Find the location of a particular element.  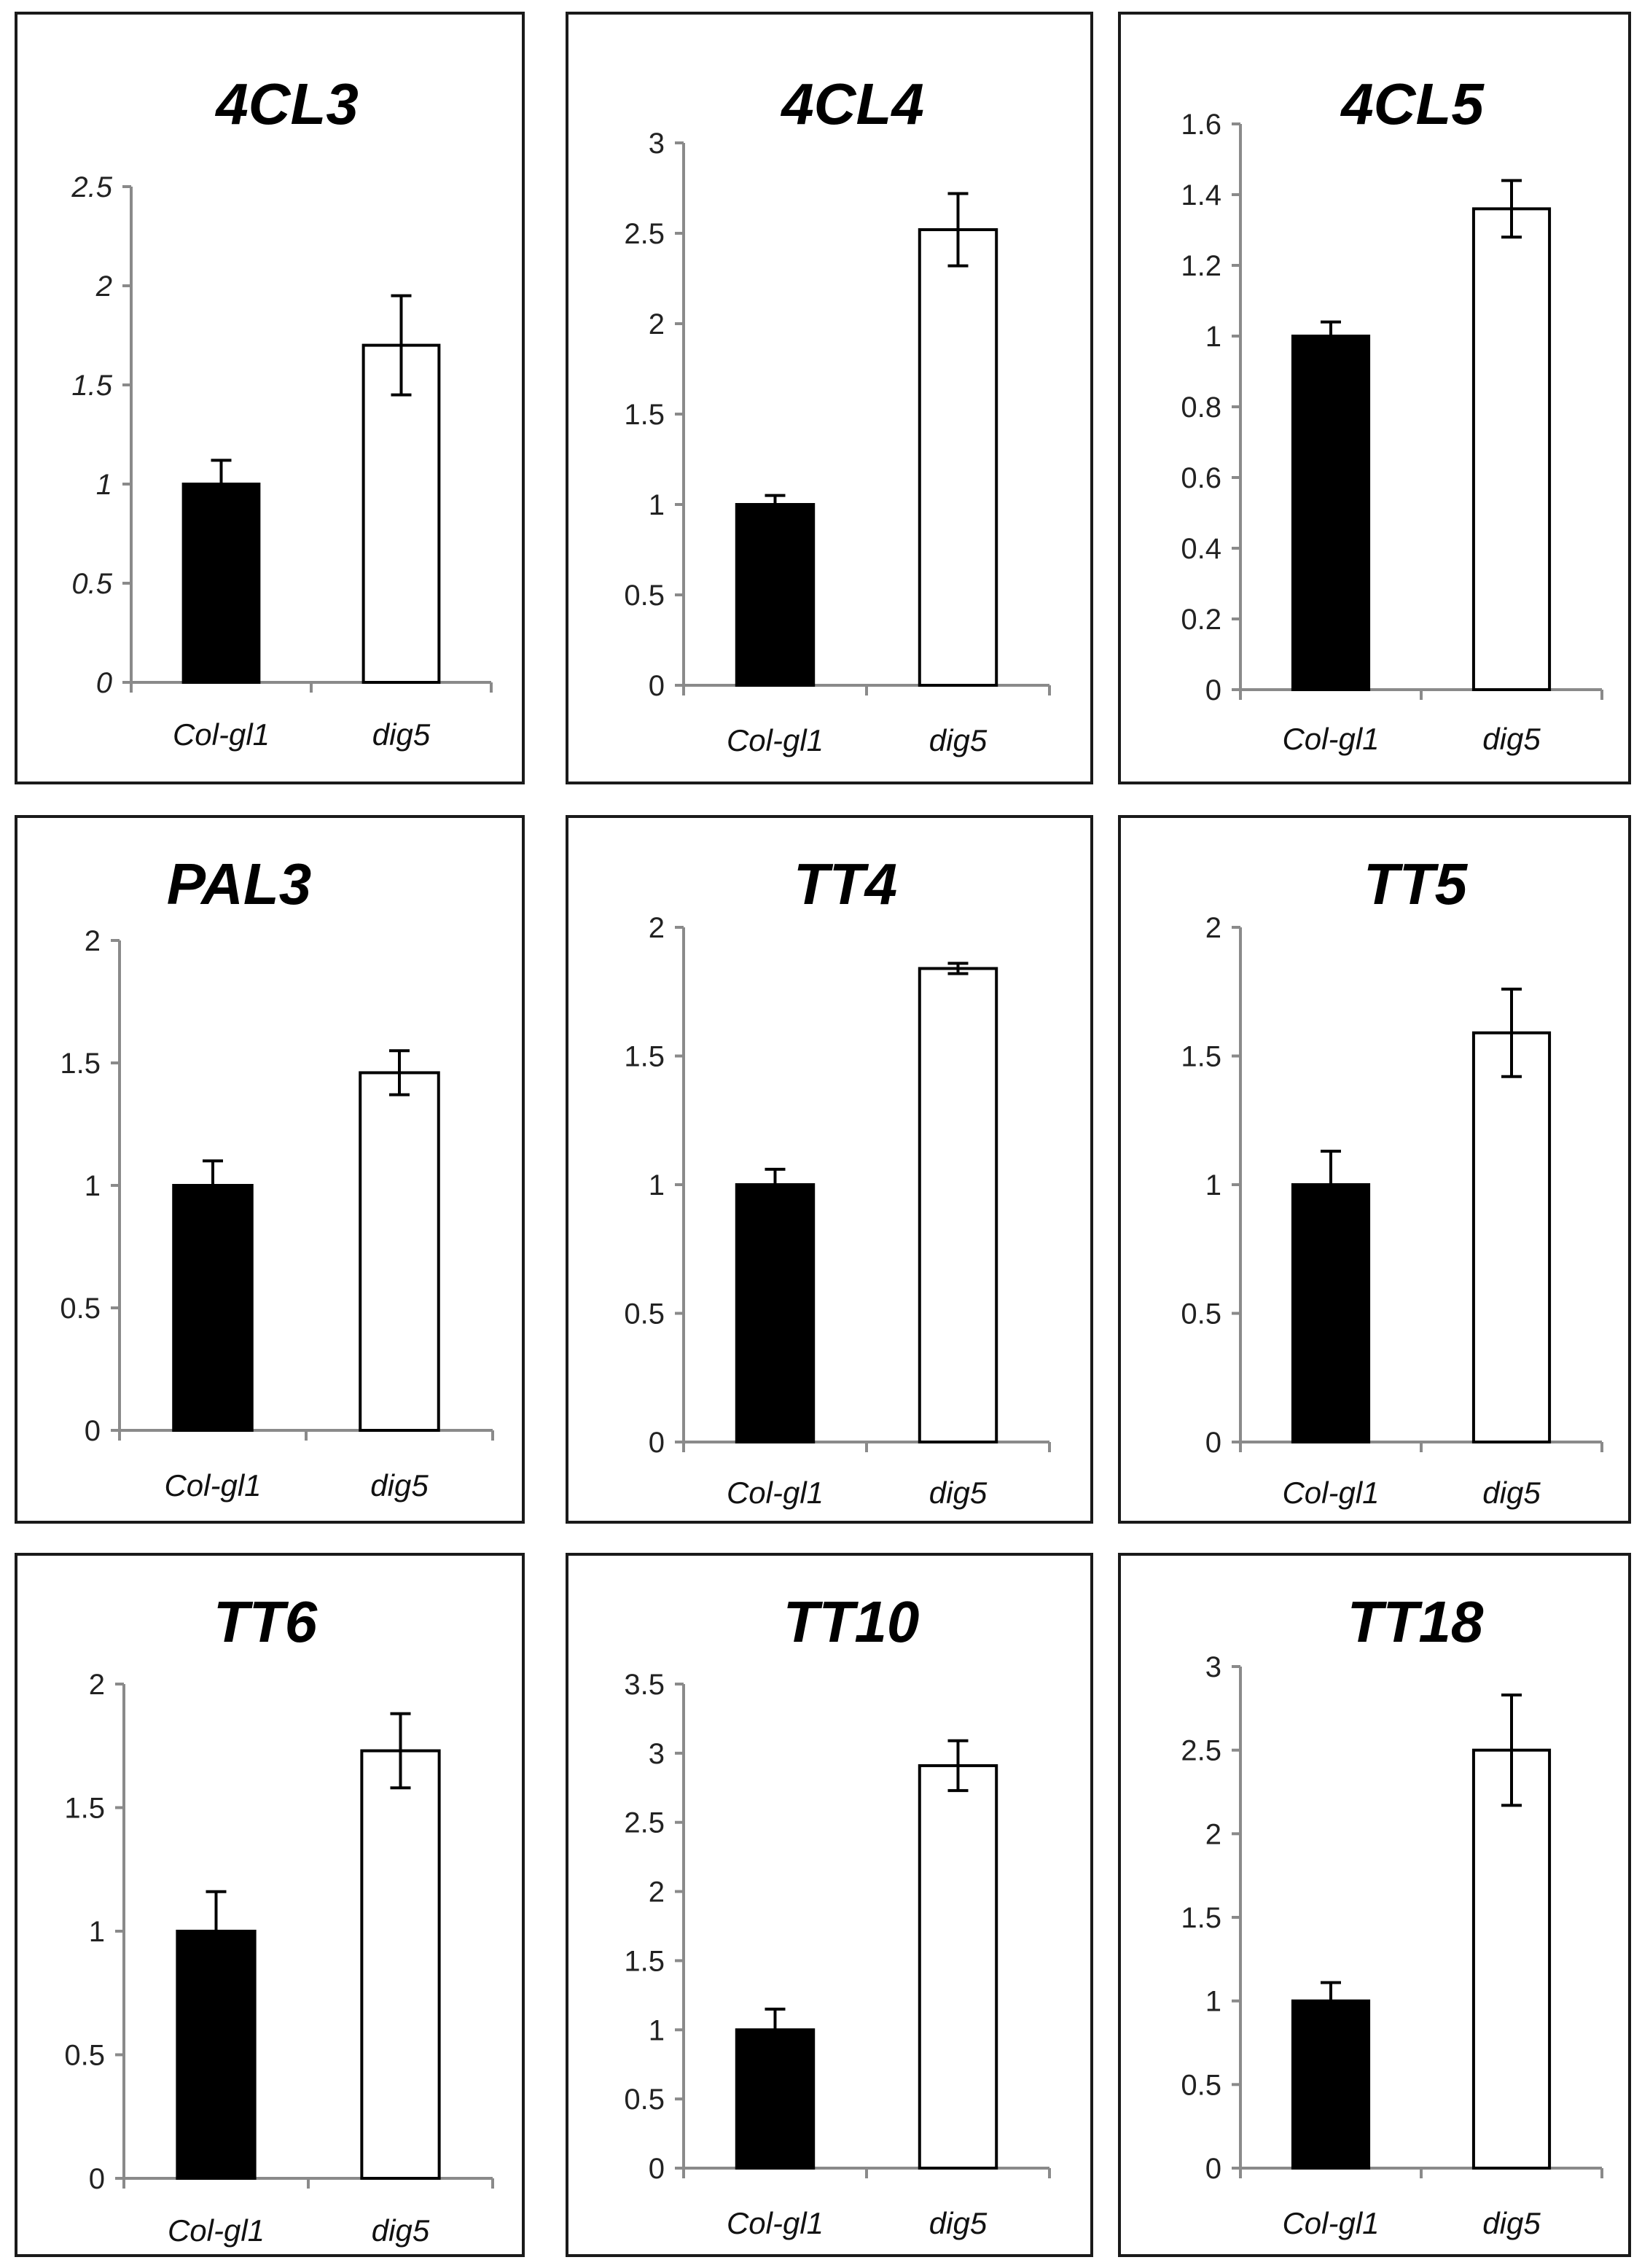

y-tick-label: 1.2 is located at coordinates (1201, 266).